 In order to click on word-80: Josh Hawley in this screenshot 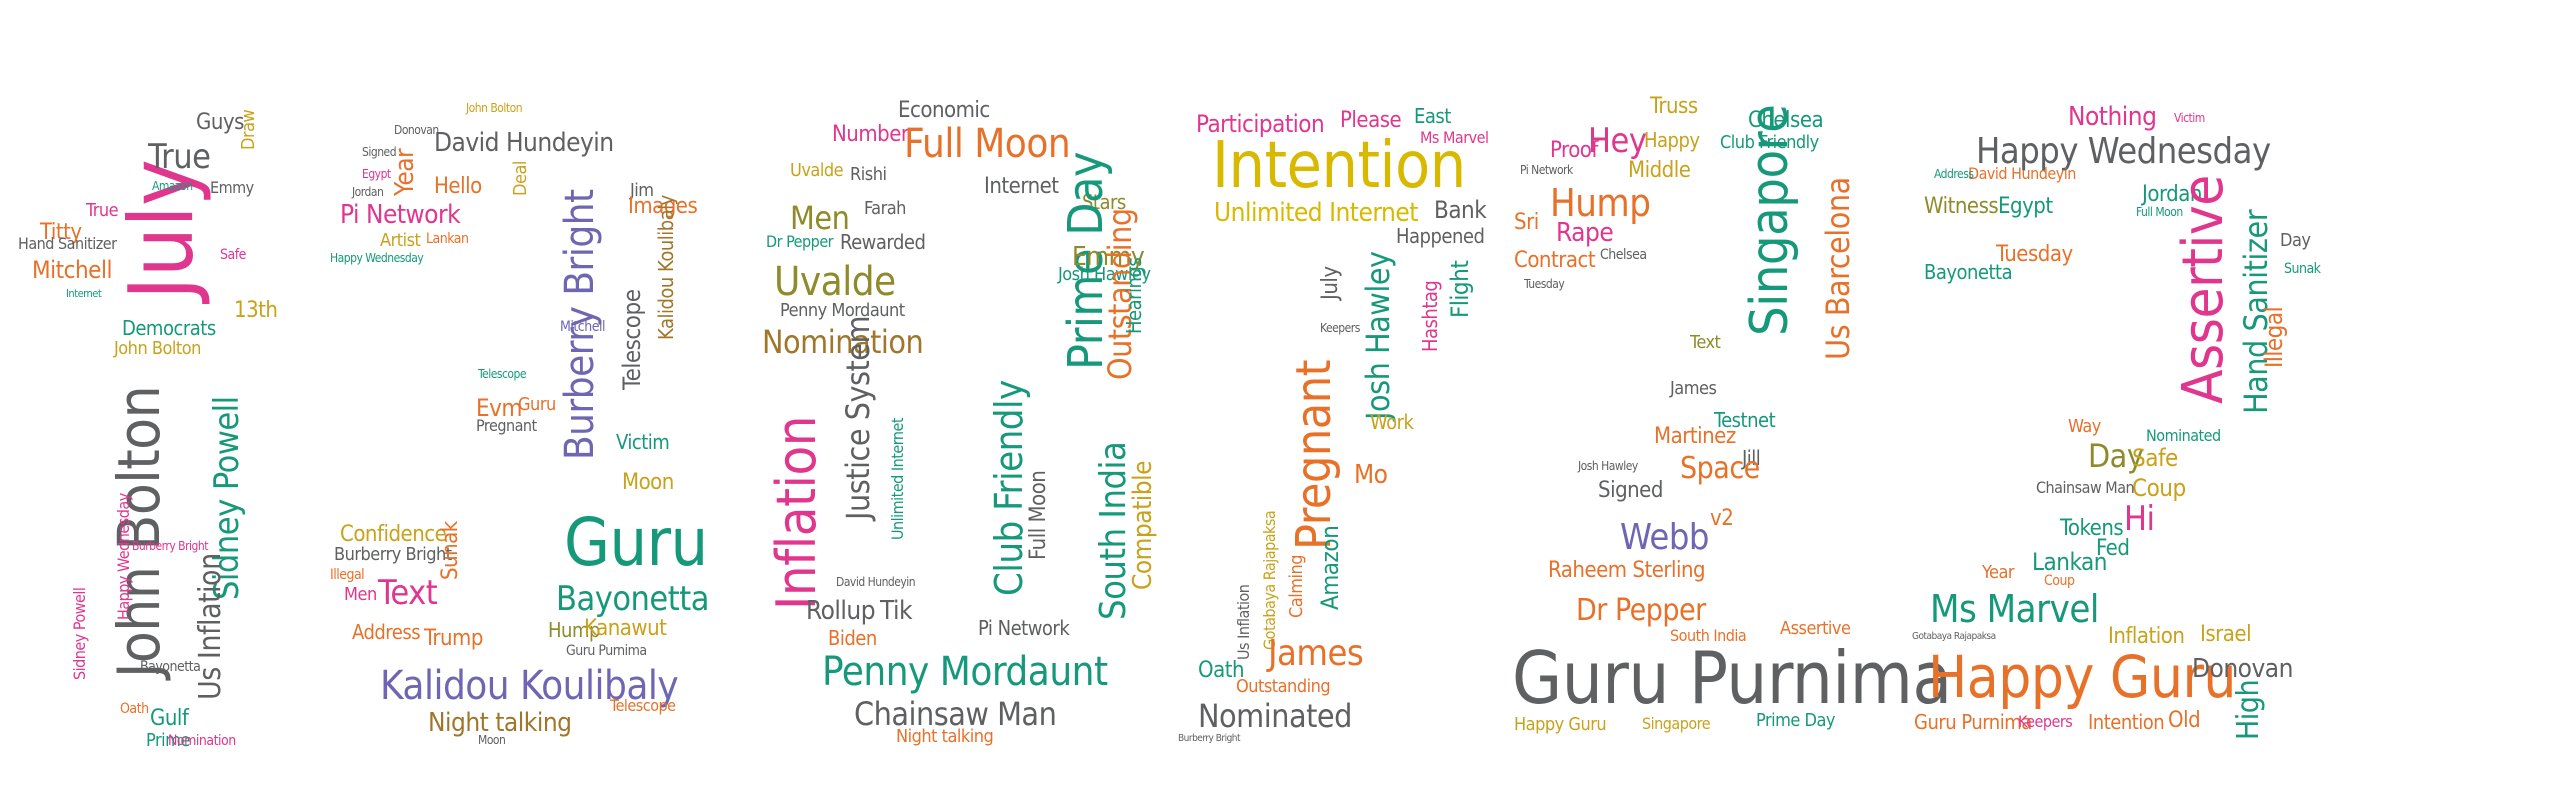, I will do `click(1104, 274)`.